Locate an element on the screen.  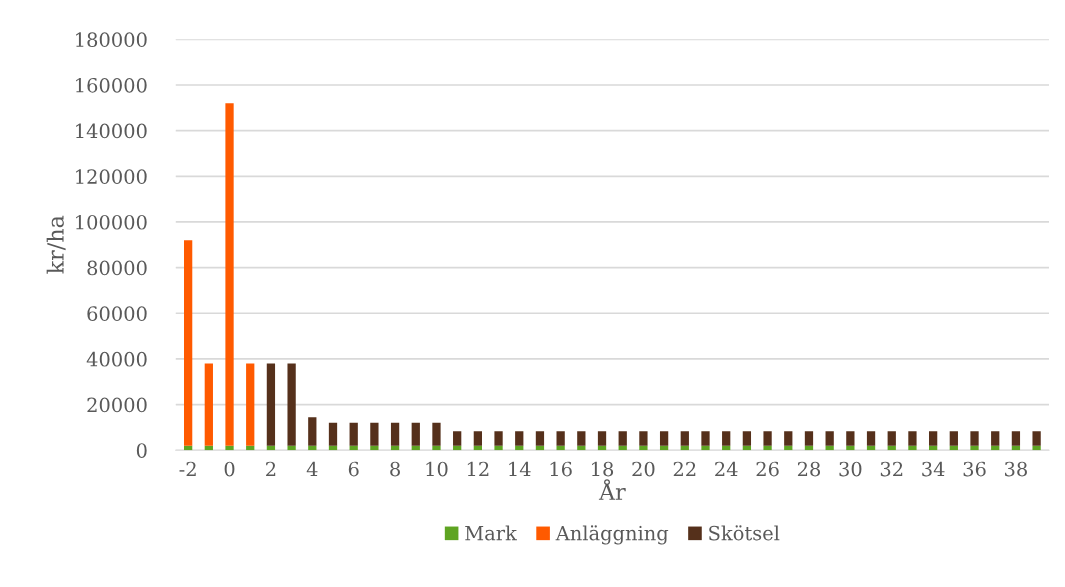
y-axis-title: kr/ha is located at coordinates (56, 244).